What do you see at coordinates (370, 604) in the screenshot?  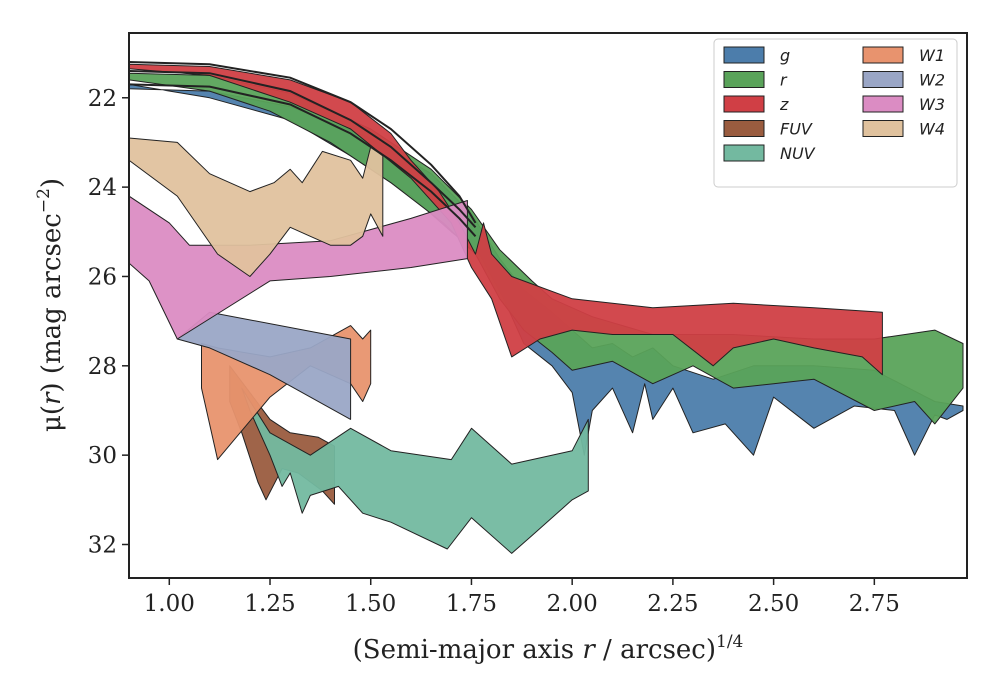 I see `x-tick-label: 1.50` at bounding box center [370, 604].